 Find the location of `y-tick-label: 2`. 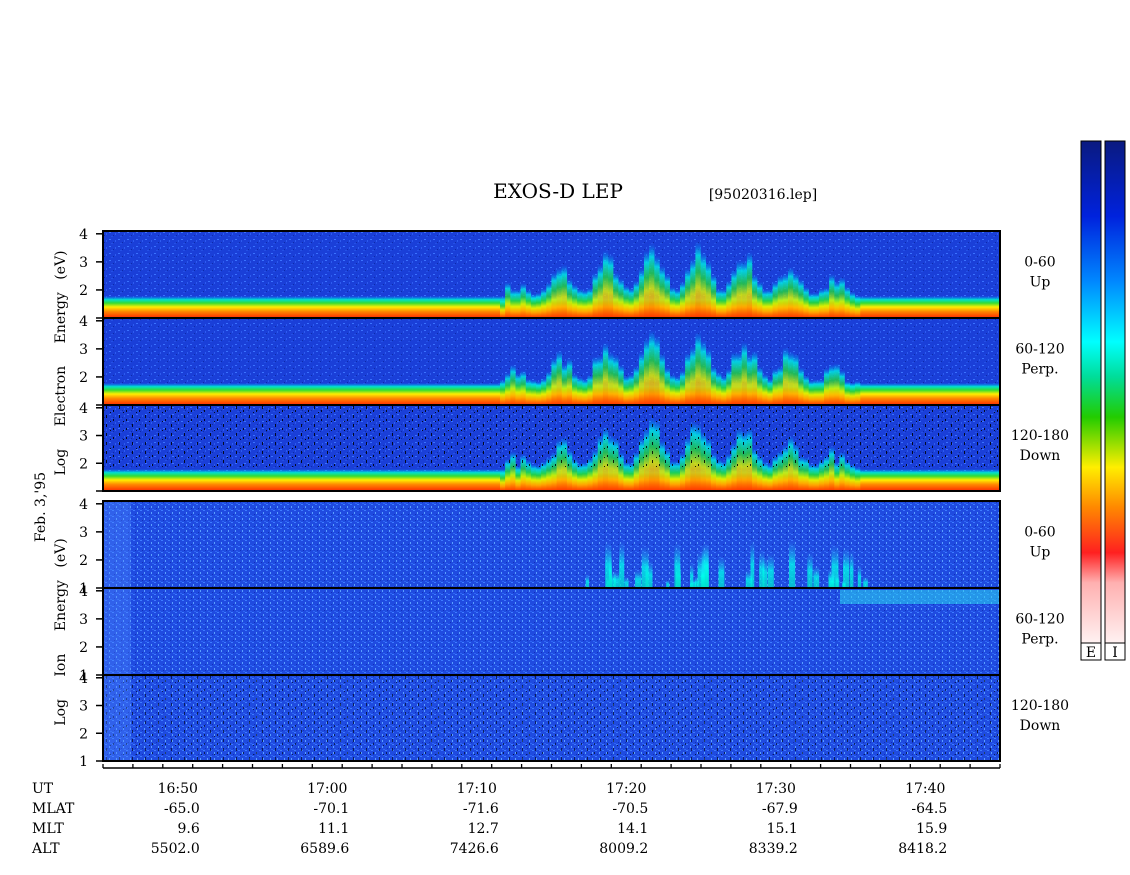

y-tick-label: 2 is located at coordinates (83, 378).